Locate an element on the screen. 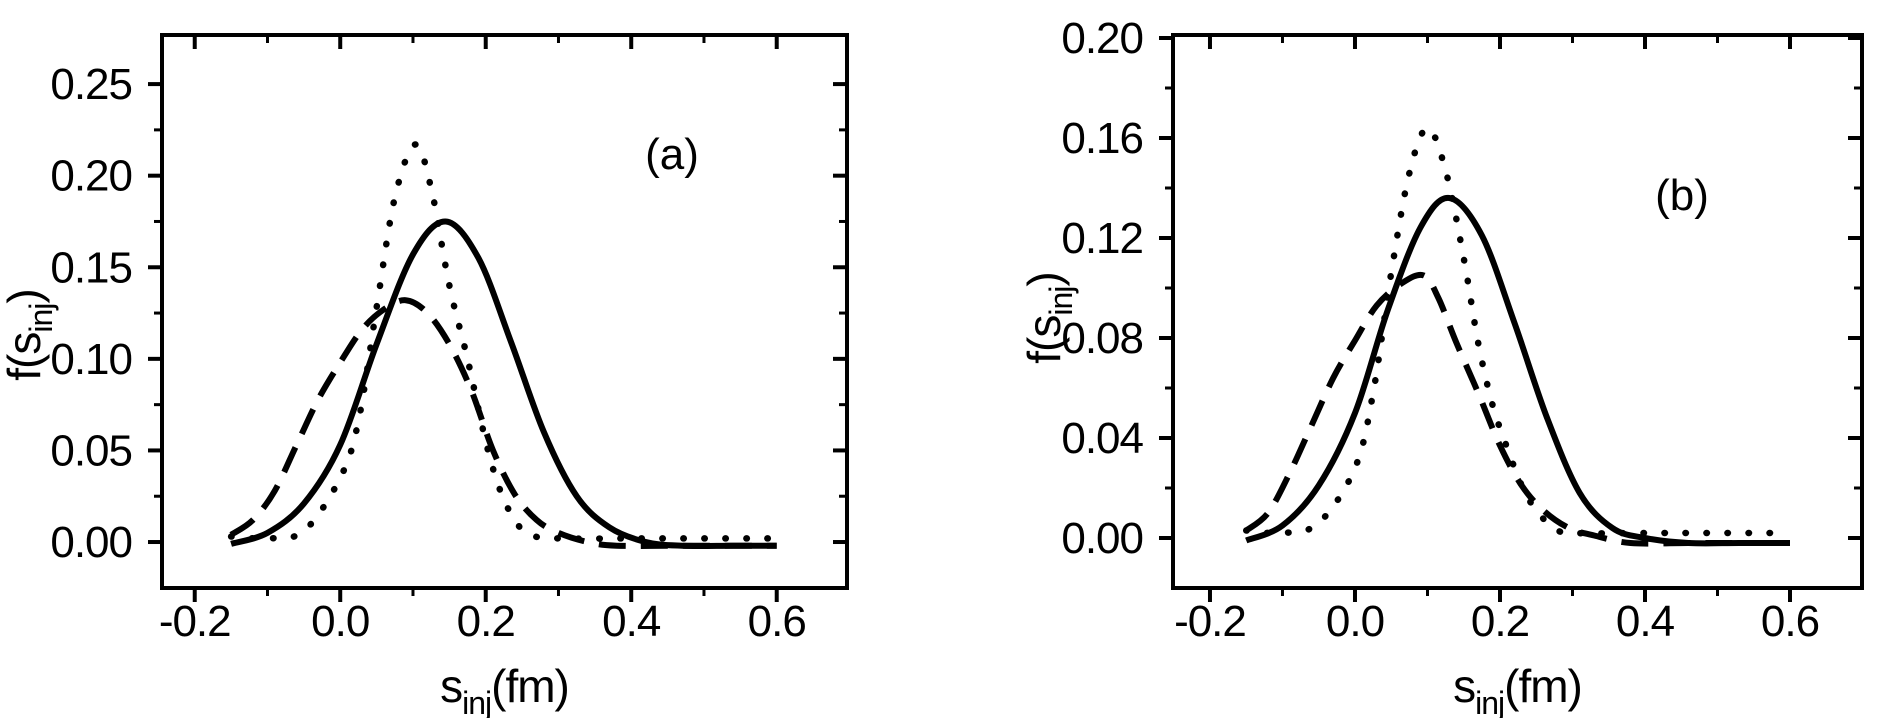 This screenshot has width=1885, height=718. y-tick-label: 0.16 is located at coordinates (1102, 138).